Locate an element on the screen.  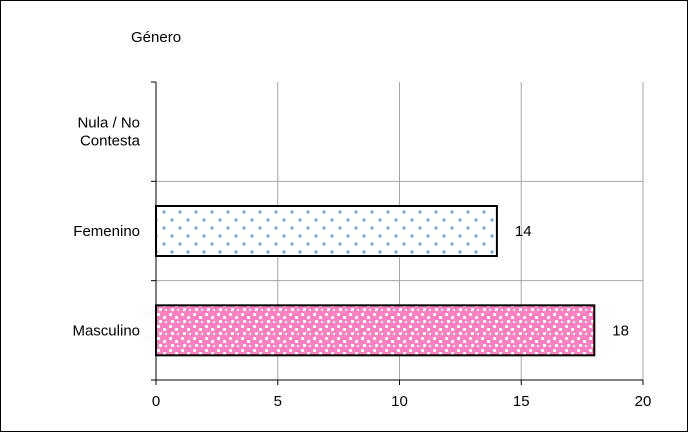
x-tick-label: 15 is located at coordinates (521, 401).